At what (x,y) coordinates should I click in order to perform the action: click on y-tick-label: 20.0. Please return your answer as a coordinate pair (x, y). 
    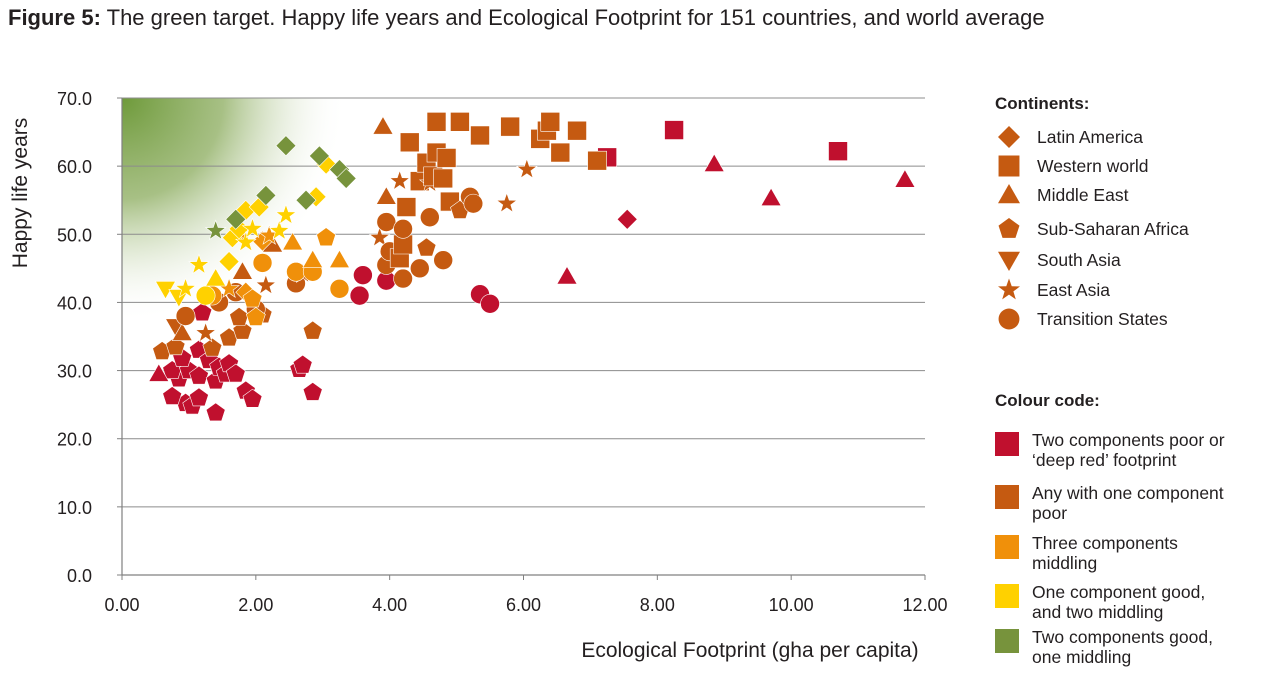
    Looking at the image, I should click on (74, 440).